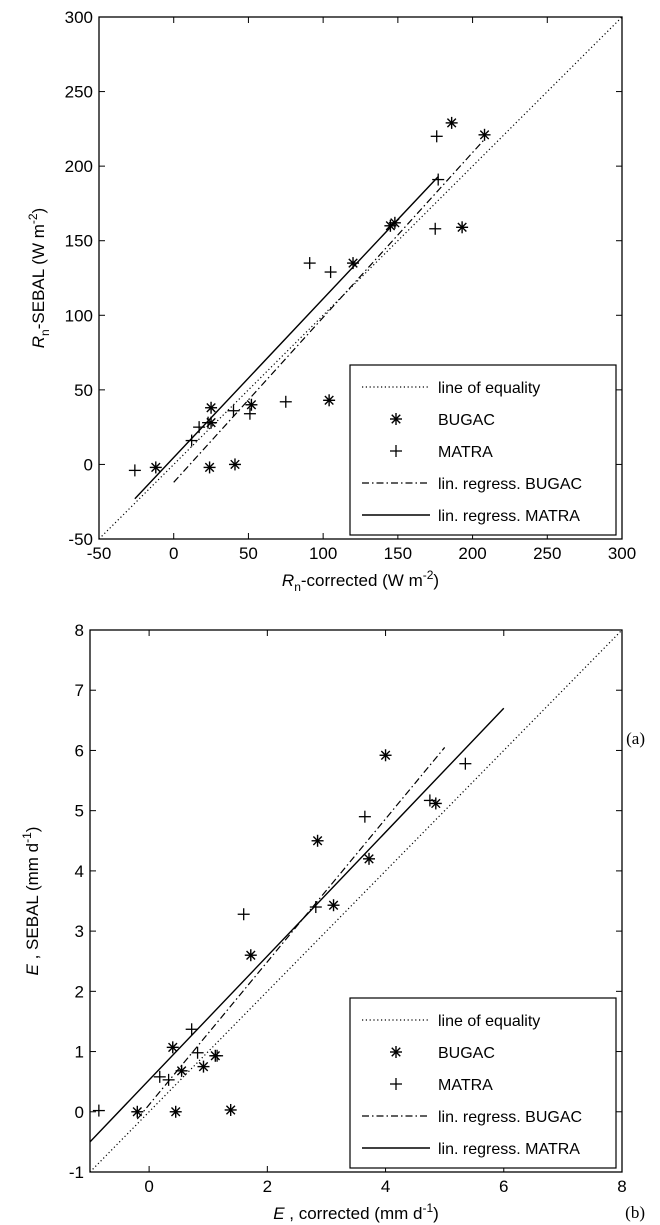 This screenshot has width=660, height=1225. Describe the element at coordinates (83, 390) in the screenshot. I see `y-tick-label: 50` at that location.